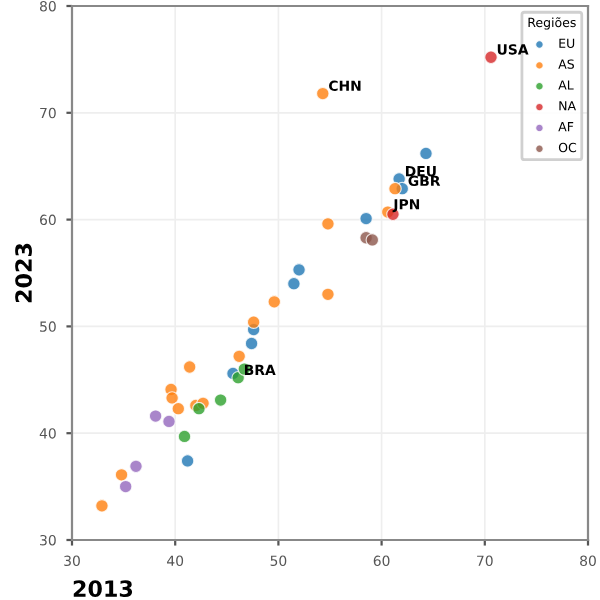 The width and height of the screenshot is (600, 600). I want to click on y-axis-title: 2023, so click(23, 273).